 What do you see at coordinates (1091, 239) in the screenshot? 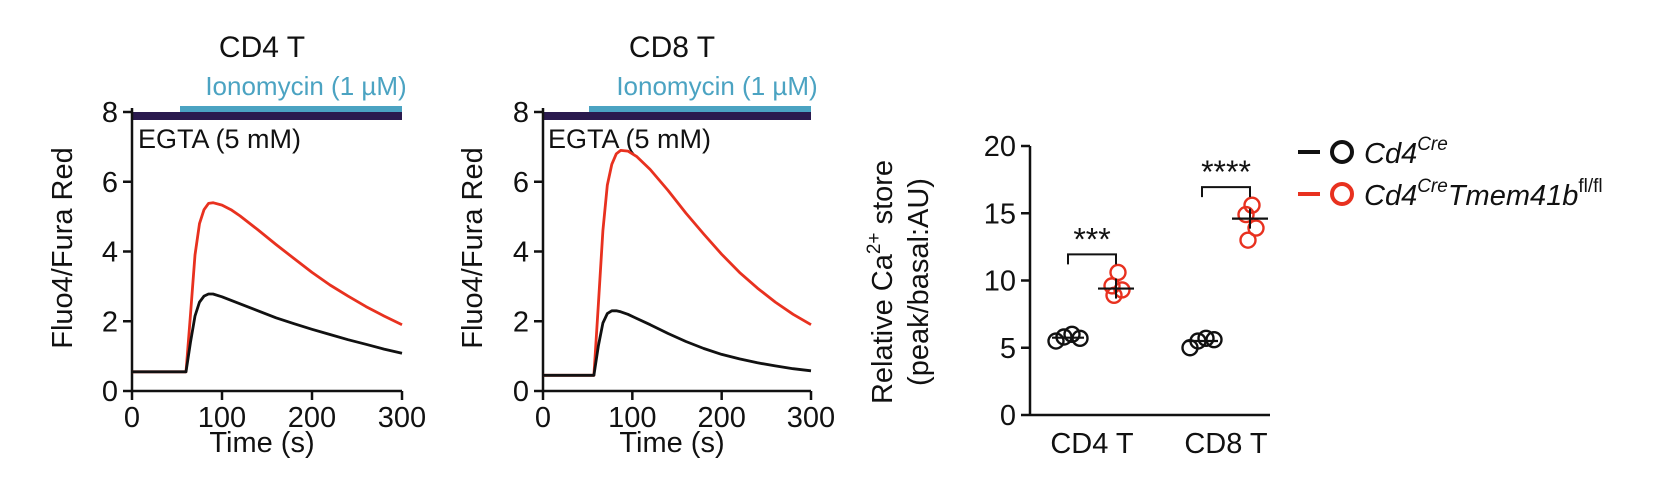
I see `significance-label: ***` at bounding box center [1091, 239].